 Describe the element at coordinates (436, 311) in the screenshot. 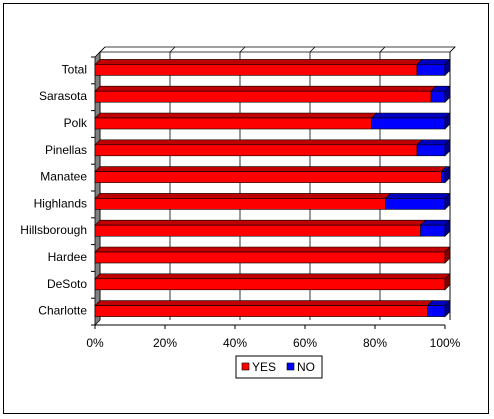

I see `bar-no-charlotte` at that location.